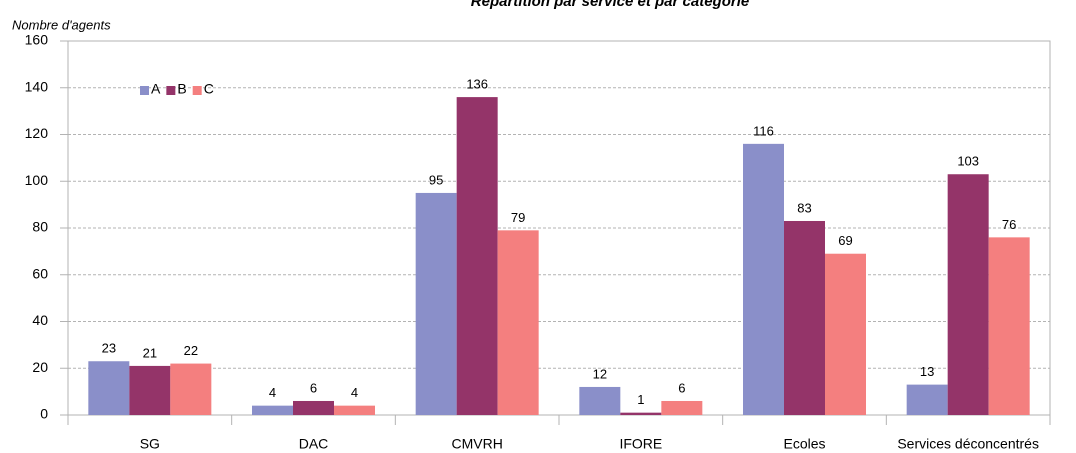 This screenshot has height=453, width=1076. I want to click on chart-title: Répartition par service et par catégorie, so click(610, 5).